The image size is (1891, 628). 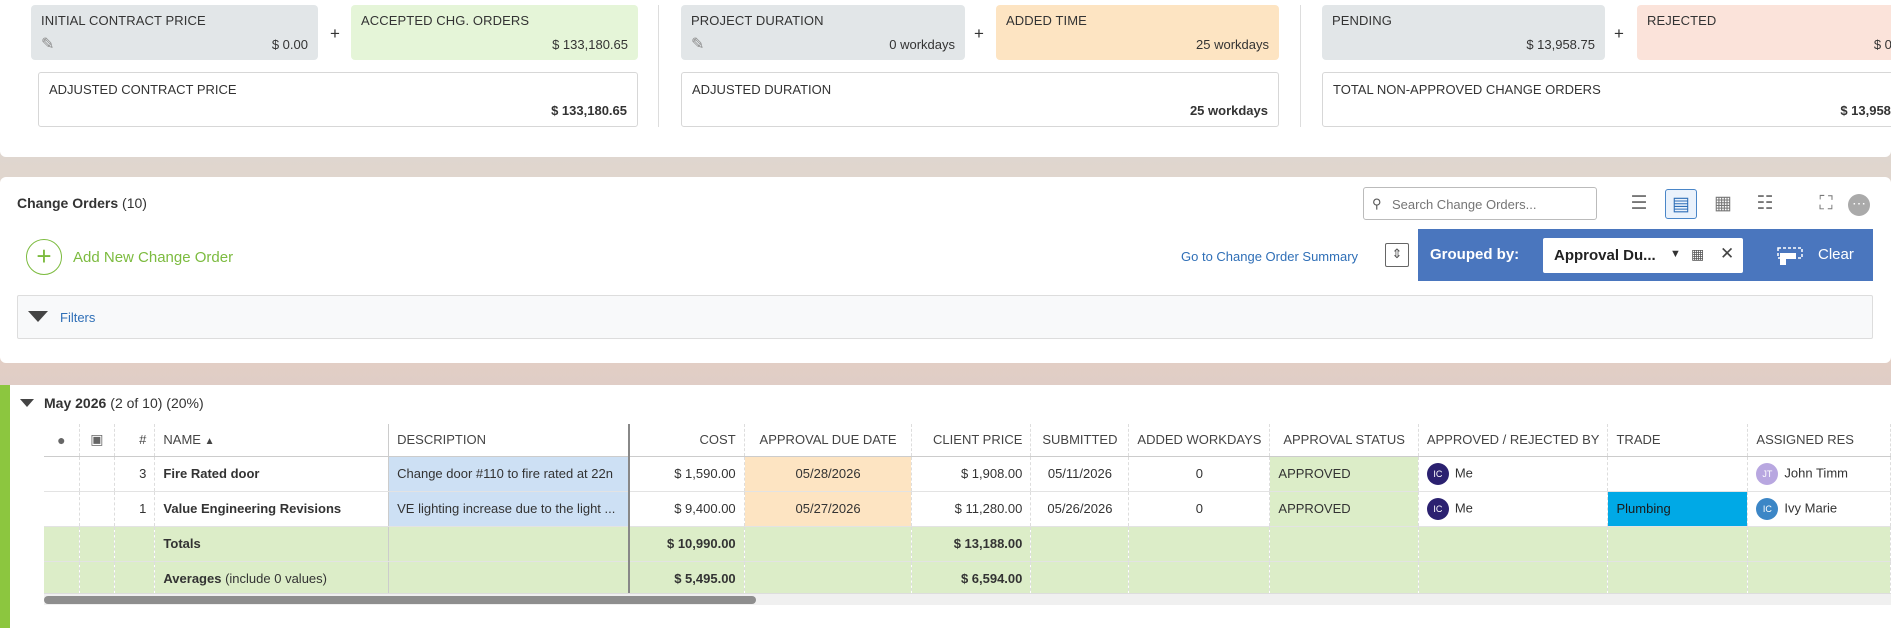 What do you see at coordinates (1678, 509) in the screenshot?
I see `row-trade: Plumbing` at bounding box center [1678, 509].